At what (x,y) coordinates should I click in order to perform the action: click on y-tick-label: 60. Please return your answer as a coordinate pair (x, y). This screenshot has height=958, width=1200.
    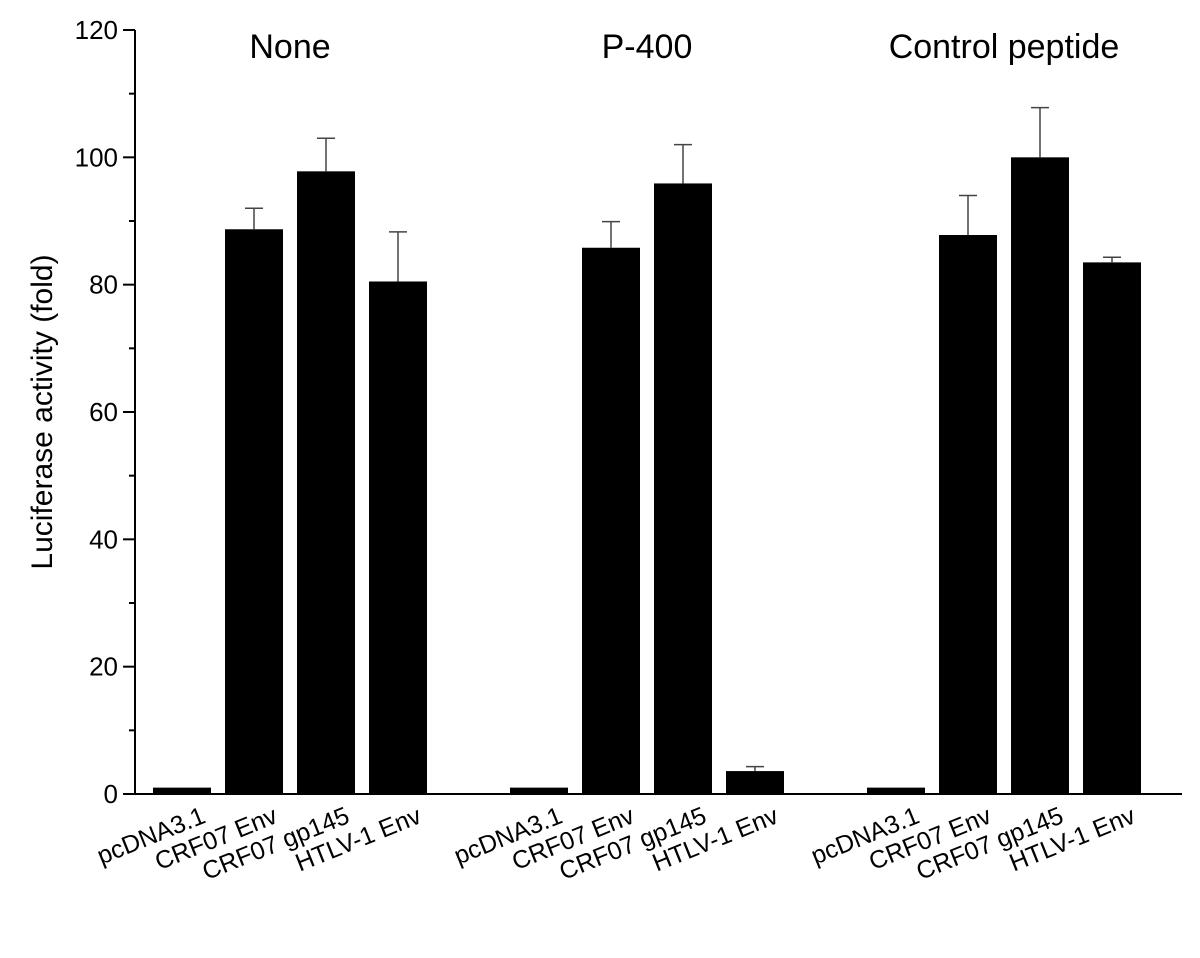
    Looking at the image, I should click on (103, 412).